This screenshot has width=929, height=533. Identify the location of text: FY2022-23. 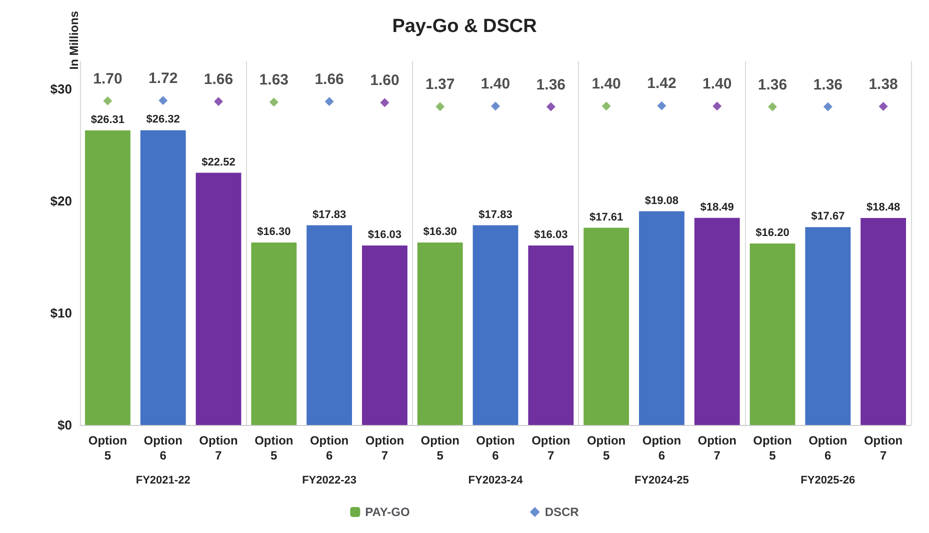
(329, 480).